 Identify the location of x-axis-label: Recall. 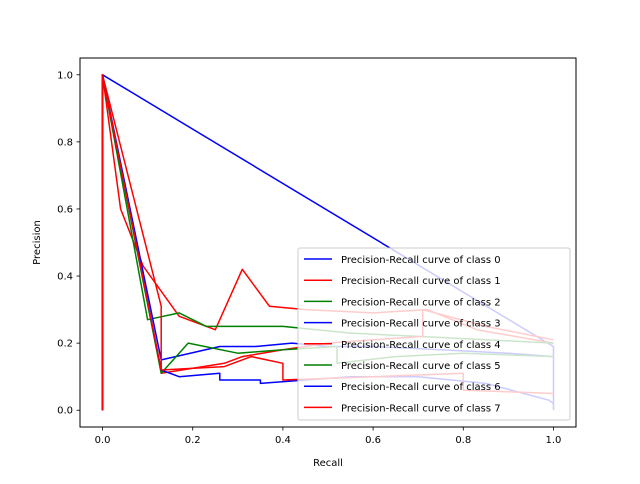
(328, 463).